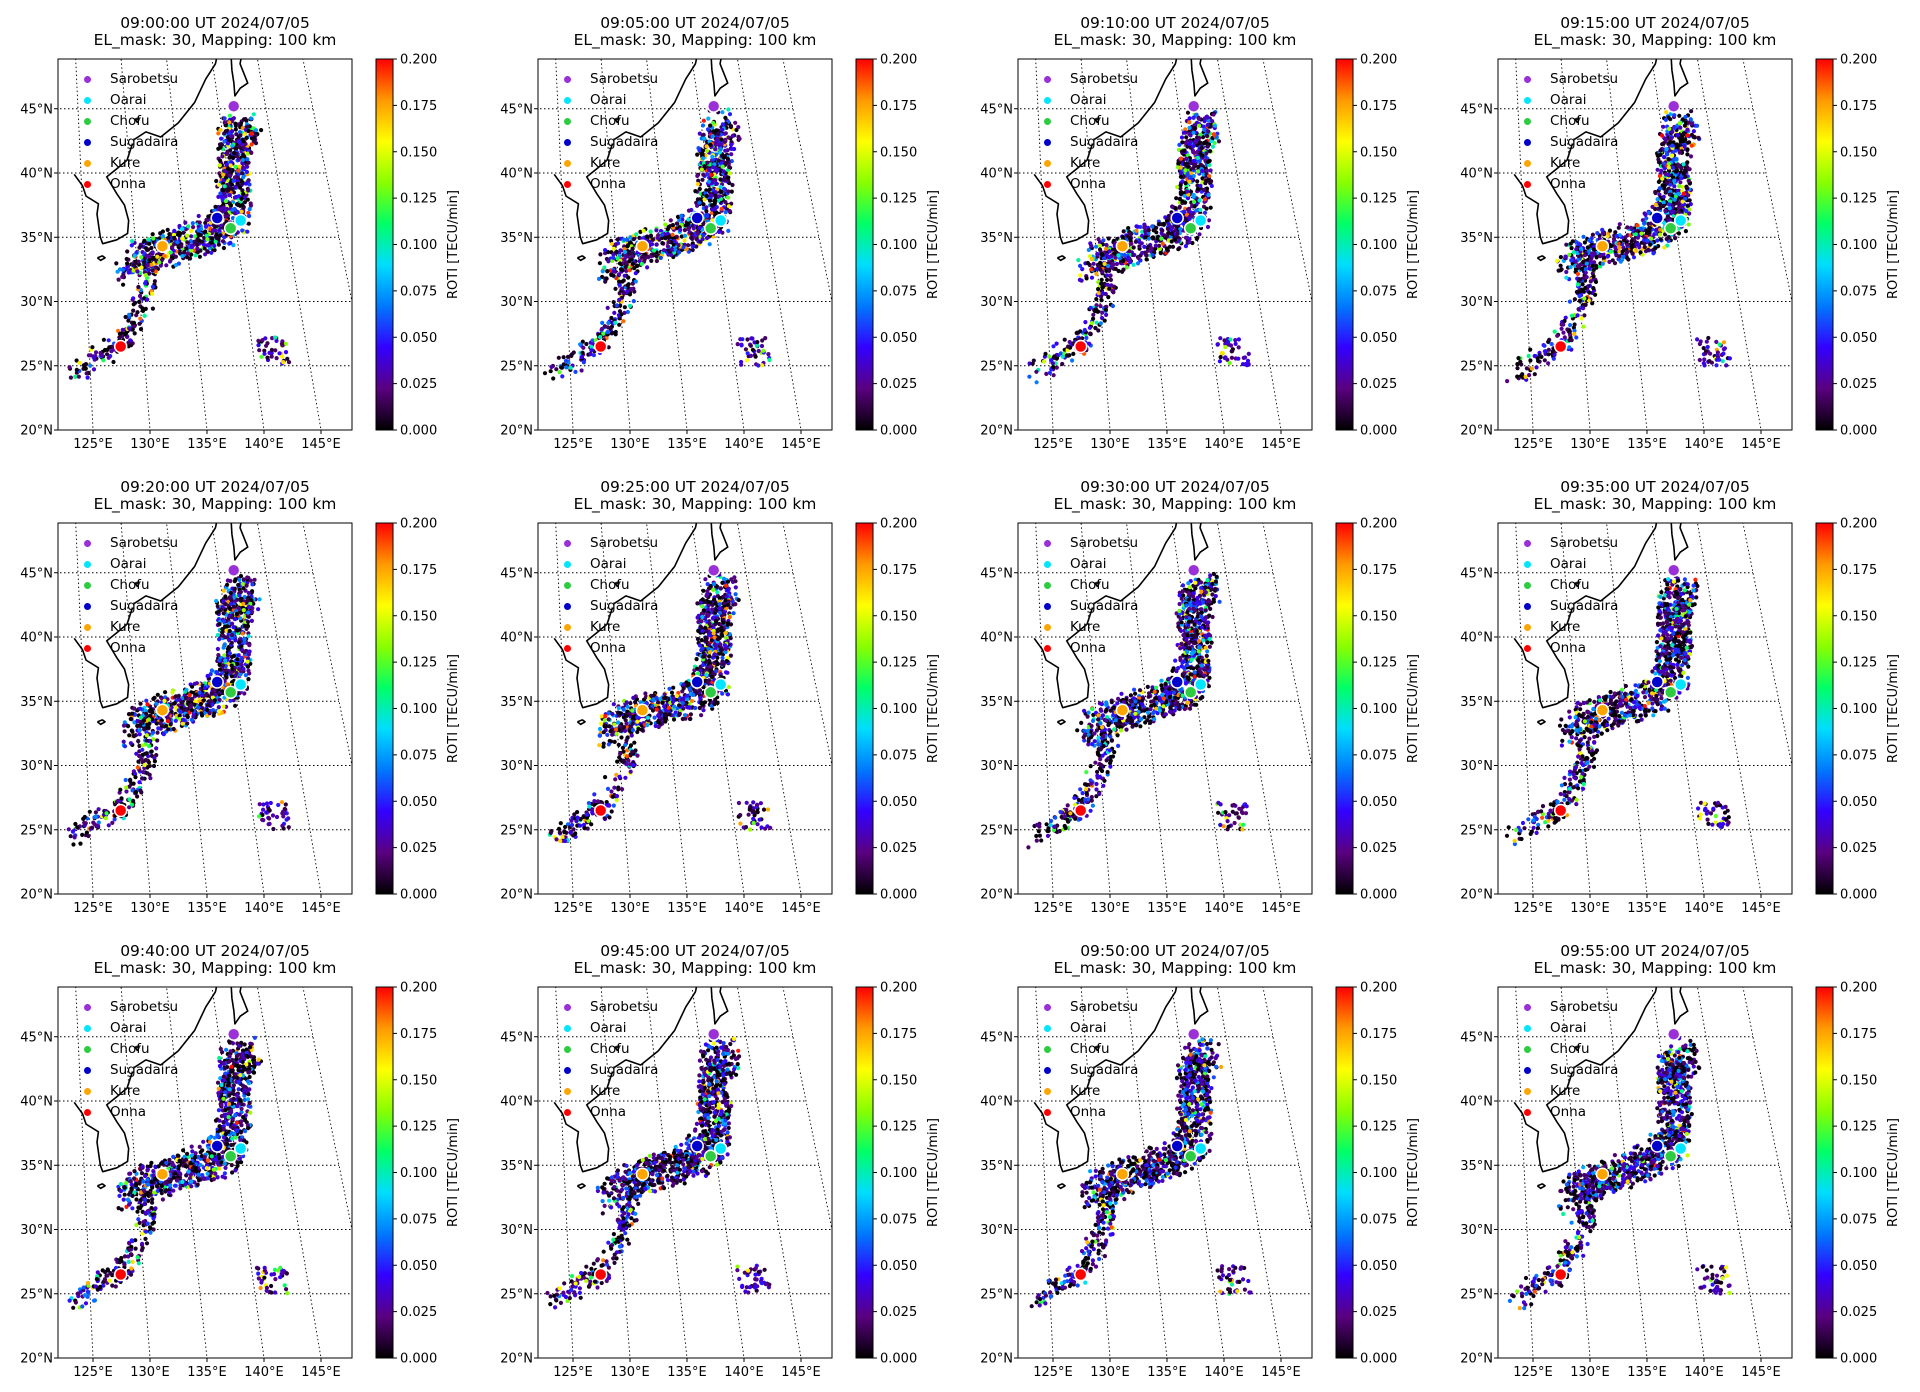 Image resolution: width=1920 pixels, height=1392 pixels. What do you see at coordinates (516, 174) in the screenshot?
I see `lat-tick-label: 40°N` at bounding box center [516, 174].